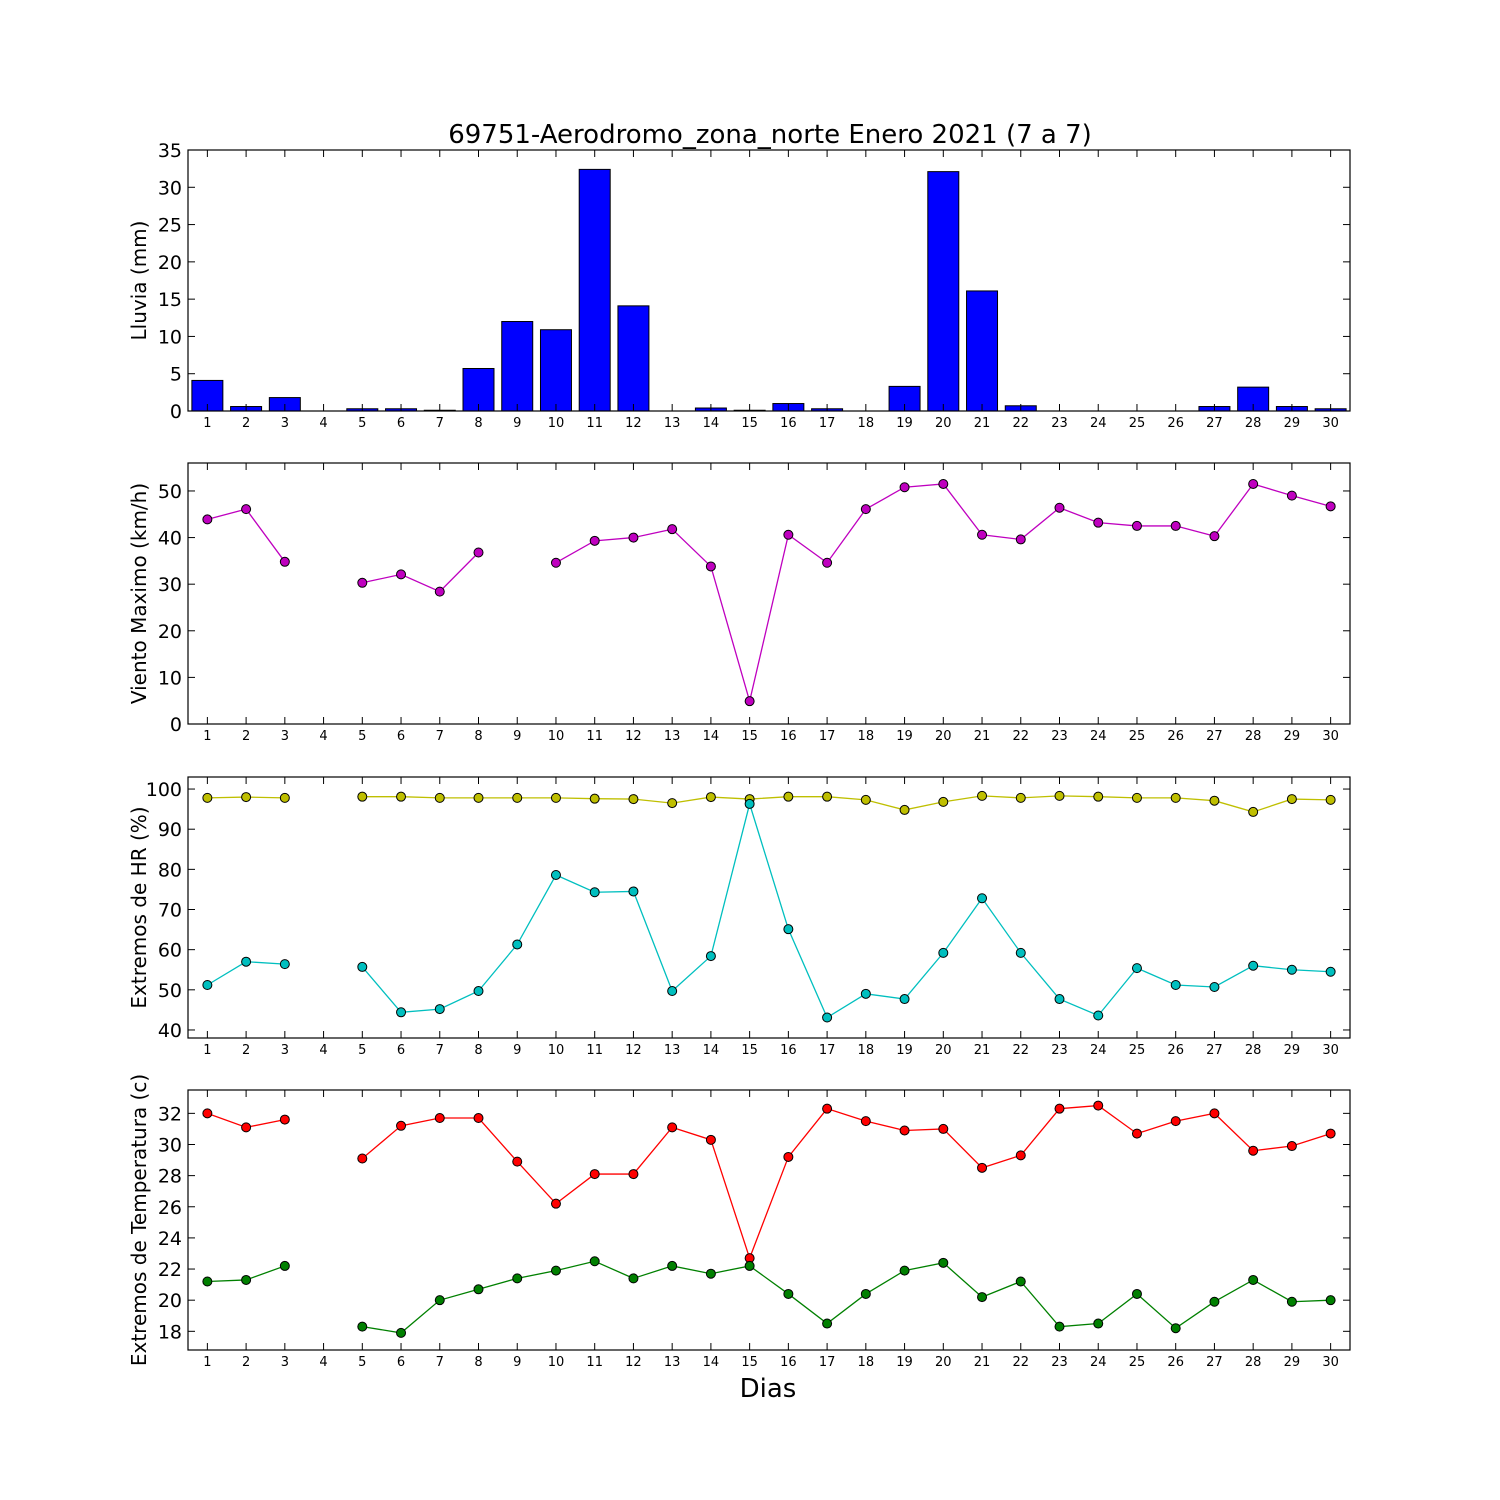 Image resolution: width=1500 pixels, height=1500 pixels. I want to click on y-axis-label: Extremos de Temperatura (c), so click(139, 1220).